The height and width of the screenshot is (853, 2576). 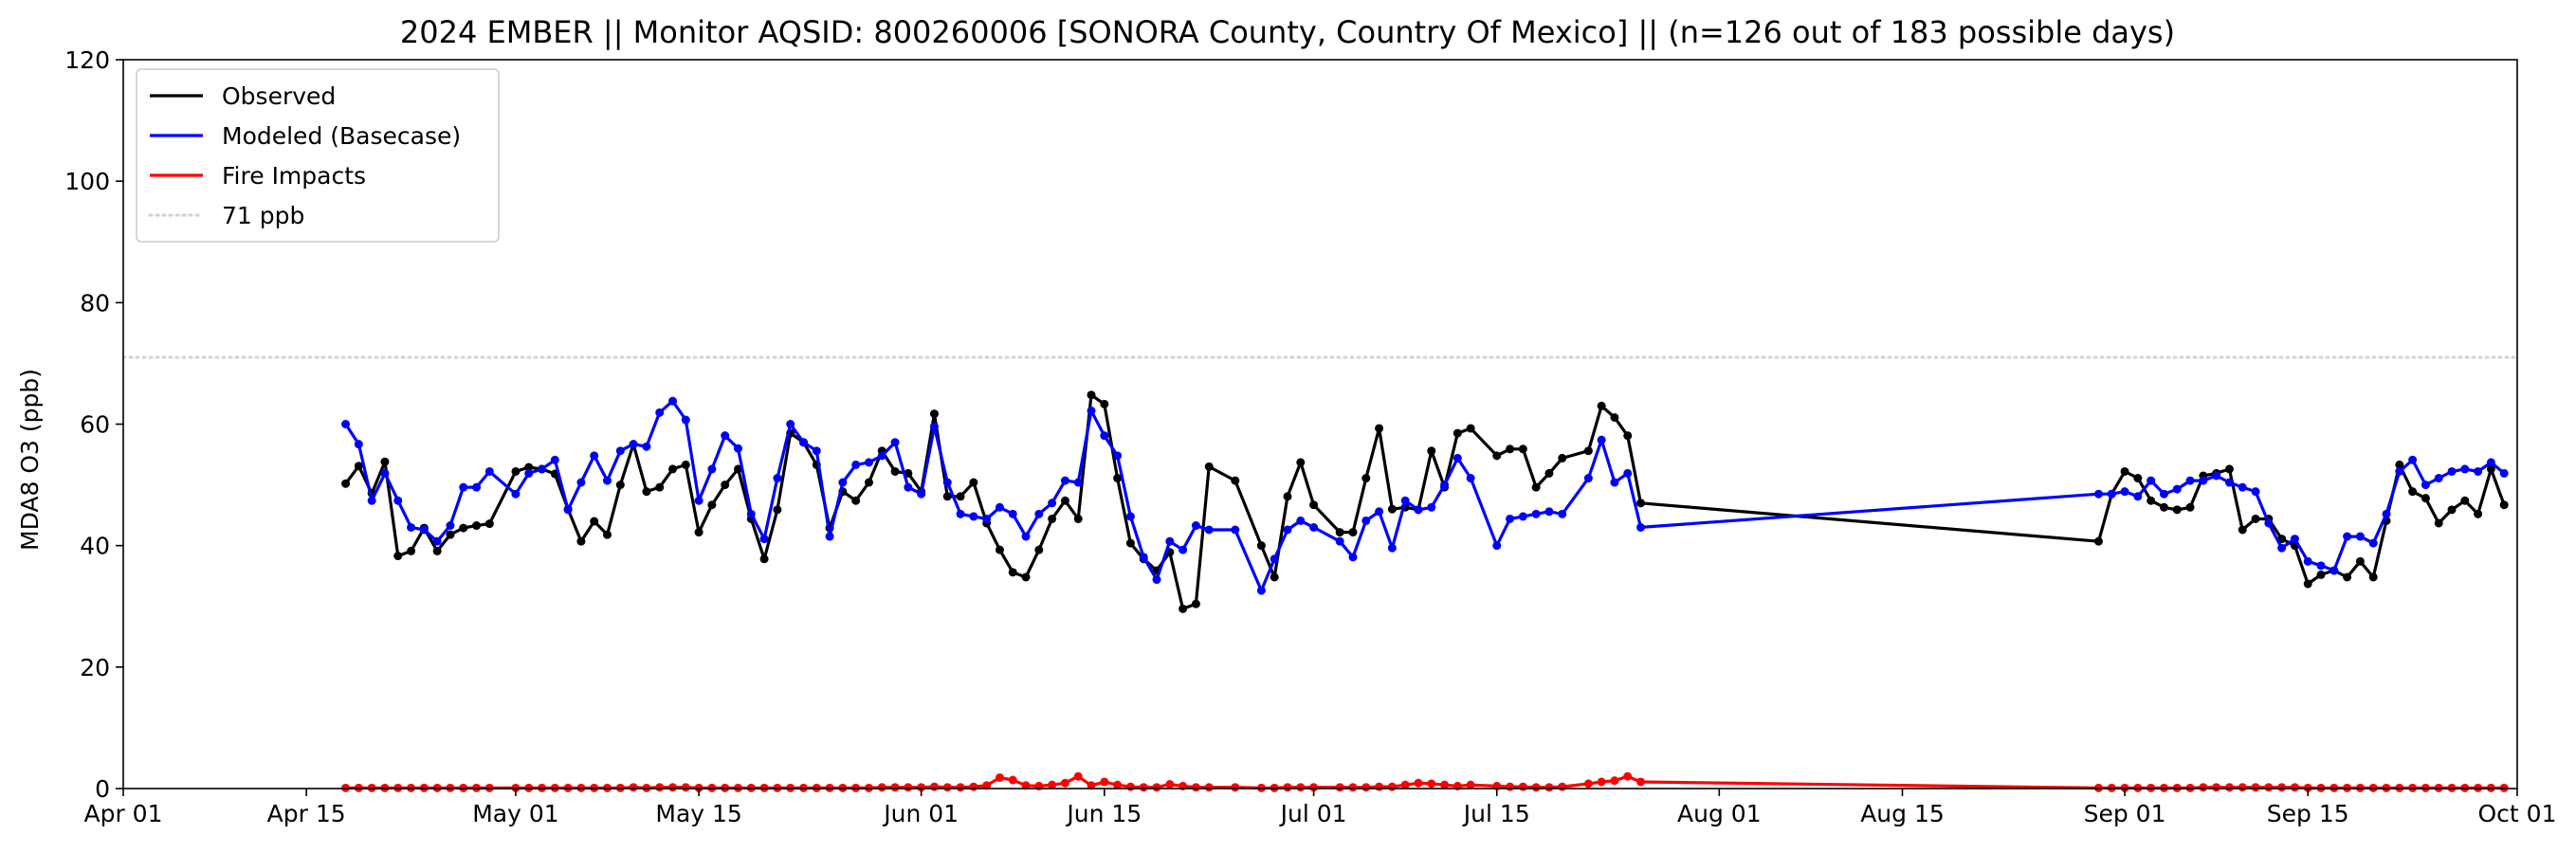 What do you see at coordinates (1313, 813) in the screenshot?
I see `x-tick-label: Jul 01` at bounding box center [1313, 813].